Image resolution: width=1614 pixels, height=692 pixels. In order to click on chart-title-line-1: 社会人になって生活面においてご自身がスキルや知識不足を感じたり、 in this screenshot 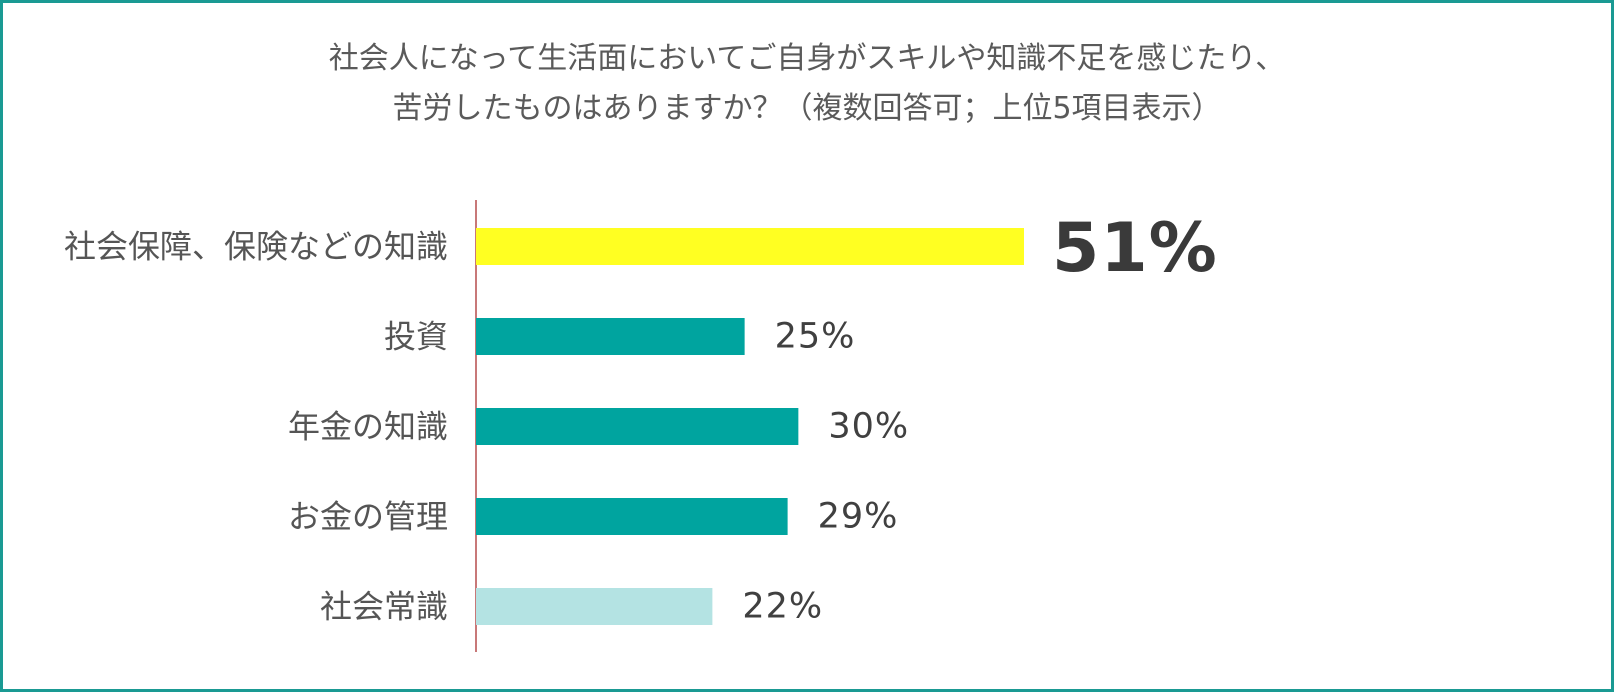, I will do `click(807, 58)`.